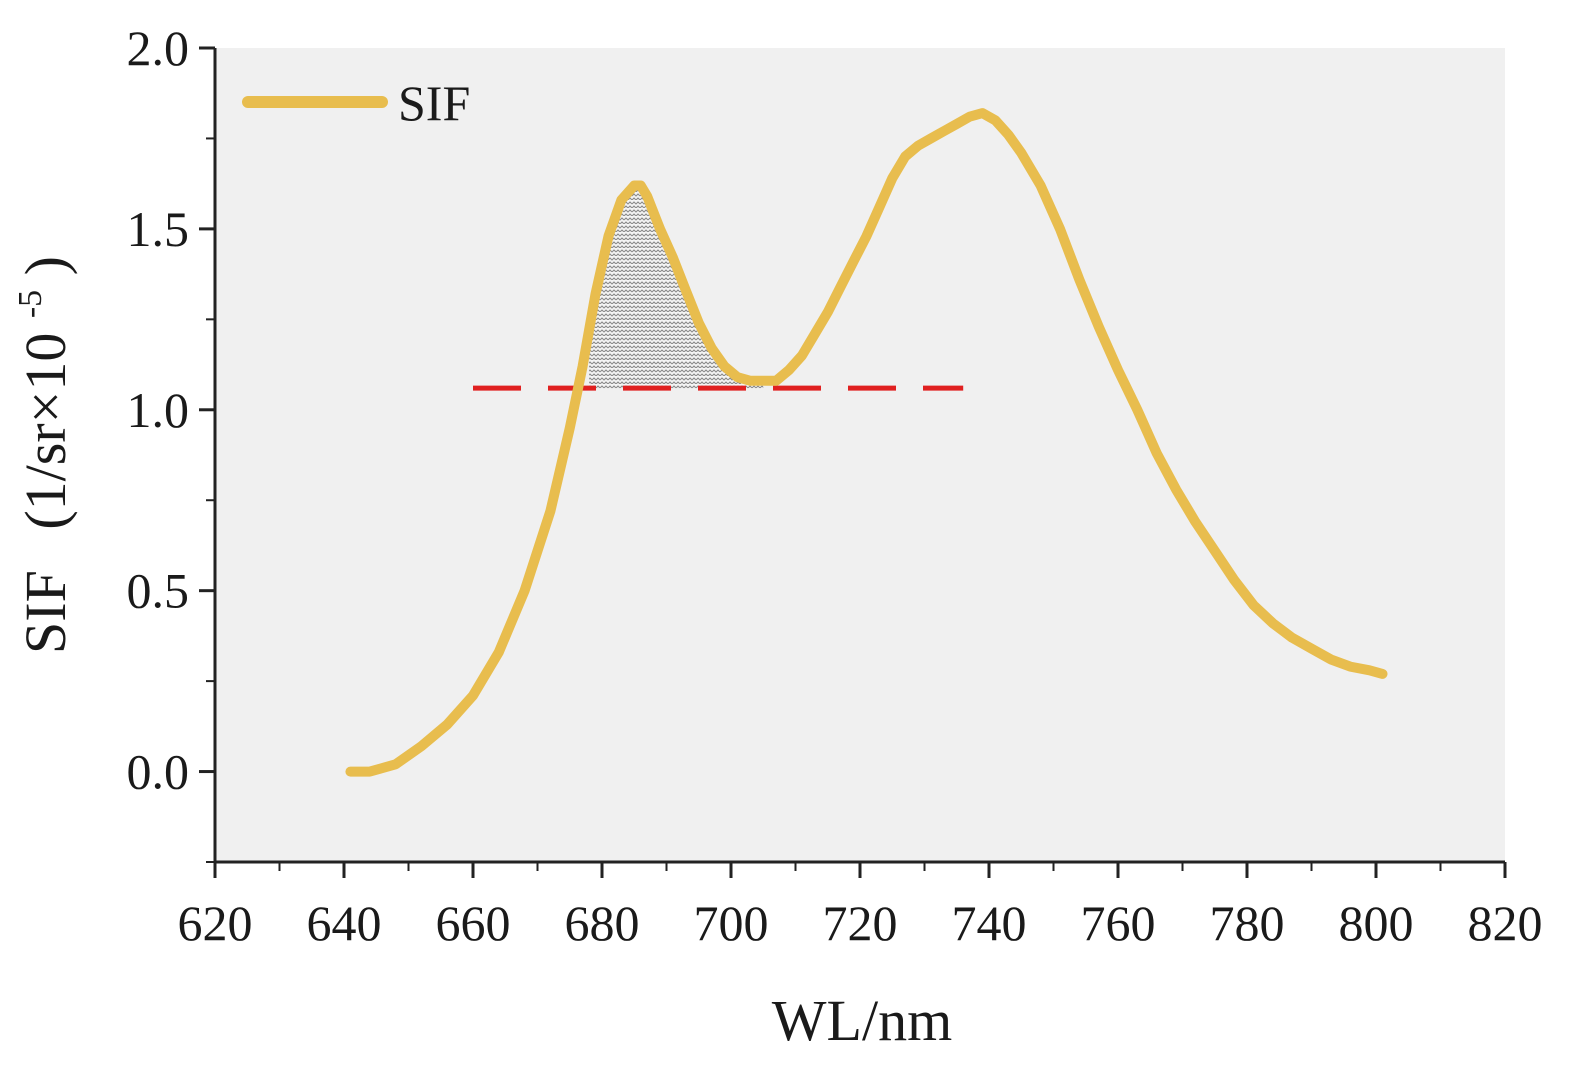  I want to click on y-tick-label: 1.5, so click(158, 229).